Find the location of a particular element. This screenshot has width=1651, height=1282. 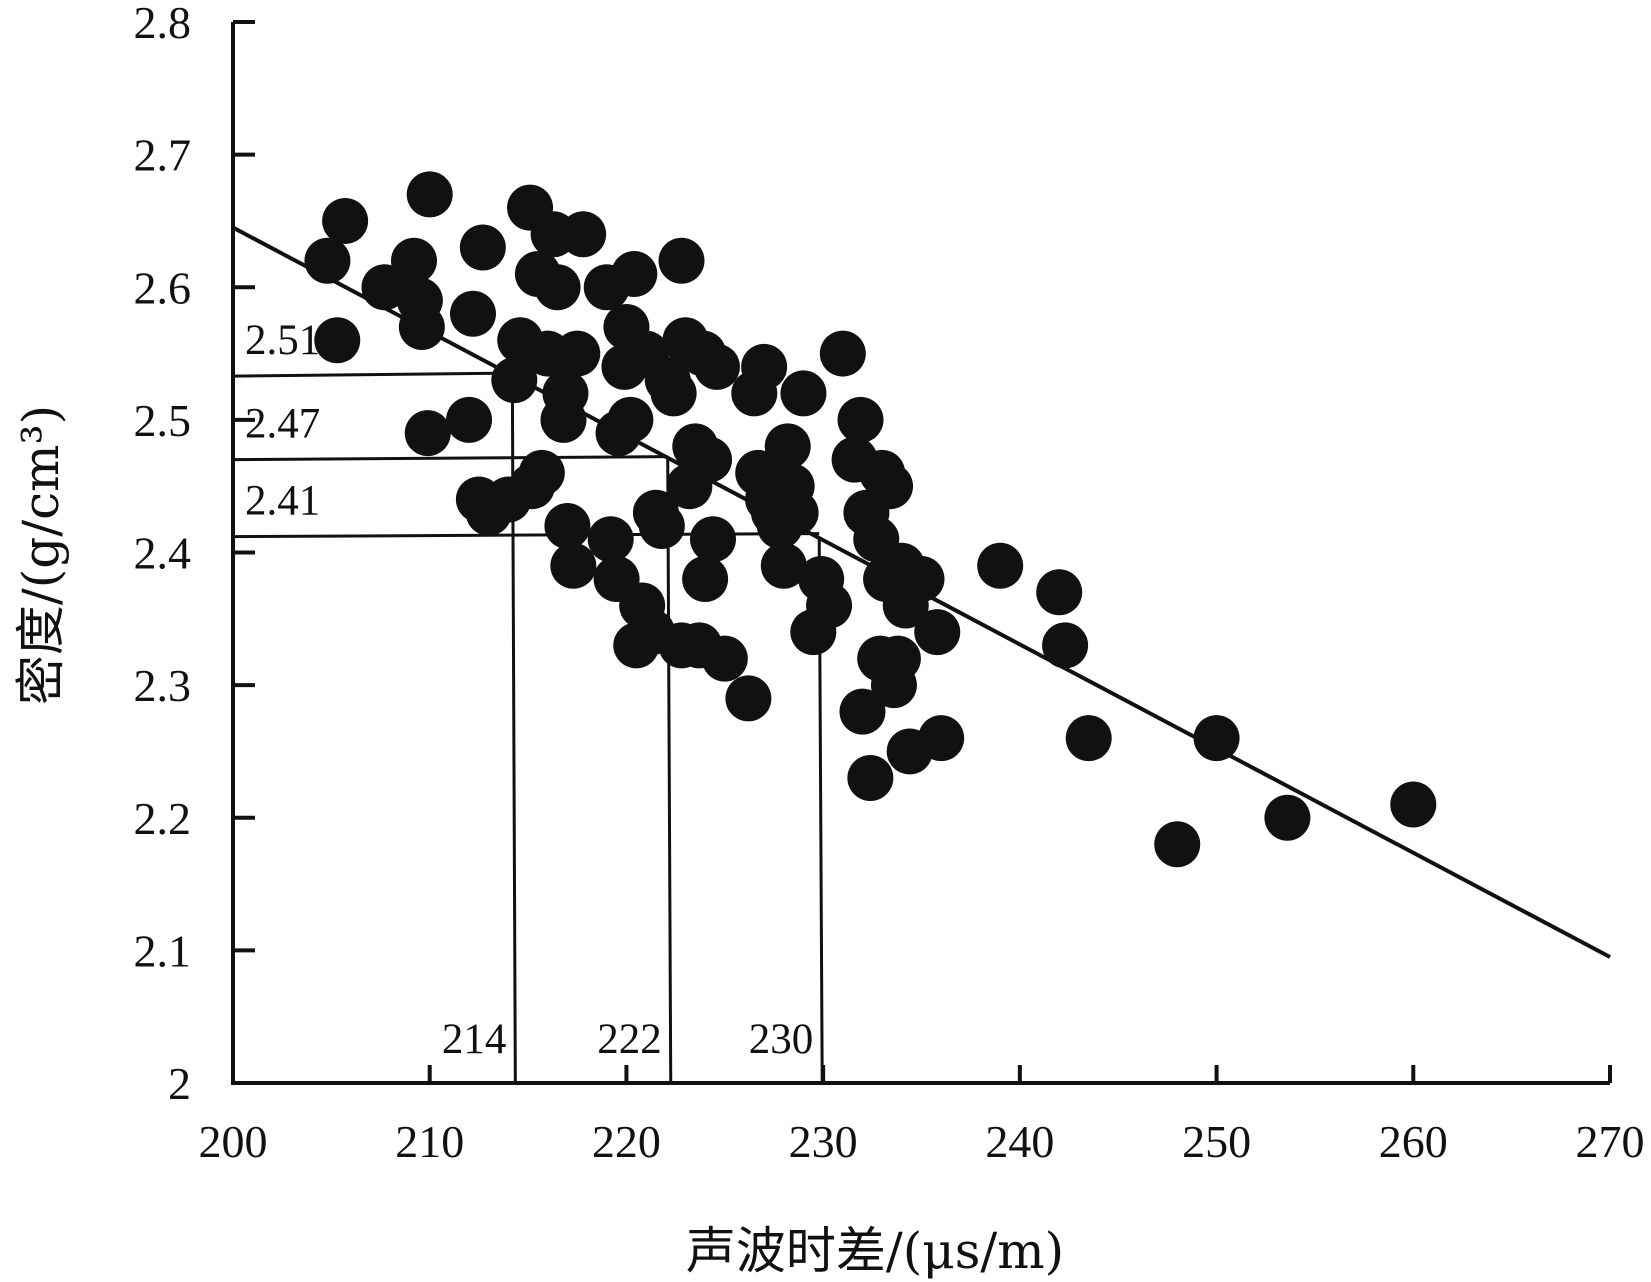

x-tick-label: 210 is located at coordinates (429, 1141).